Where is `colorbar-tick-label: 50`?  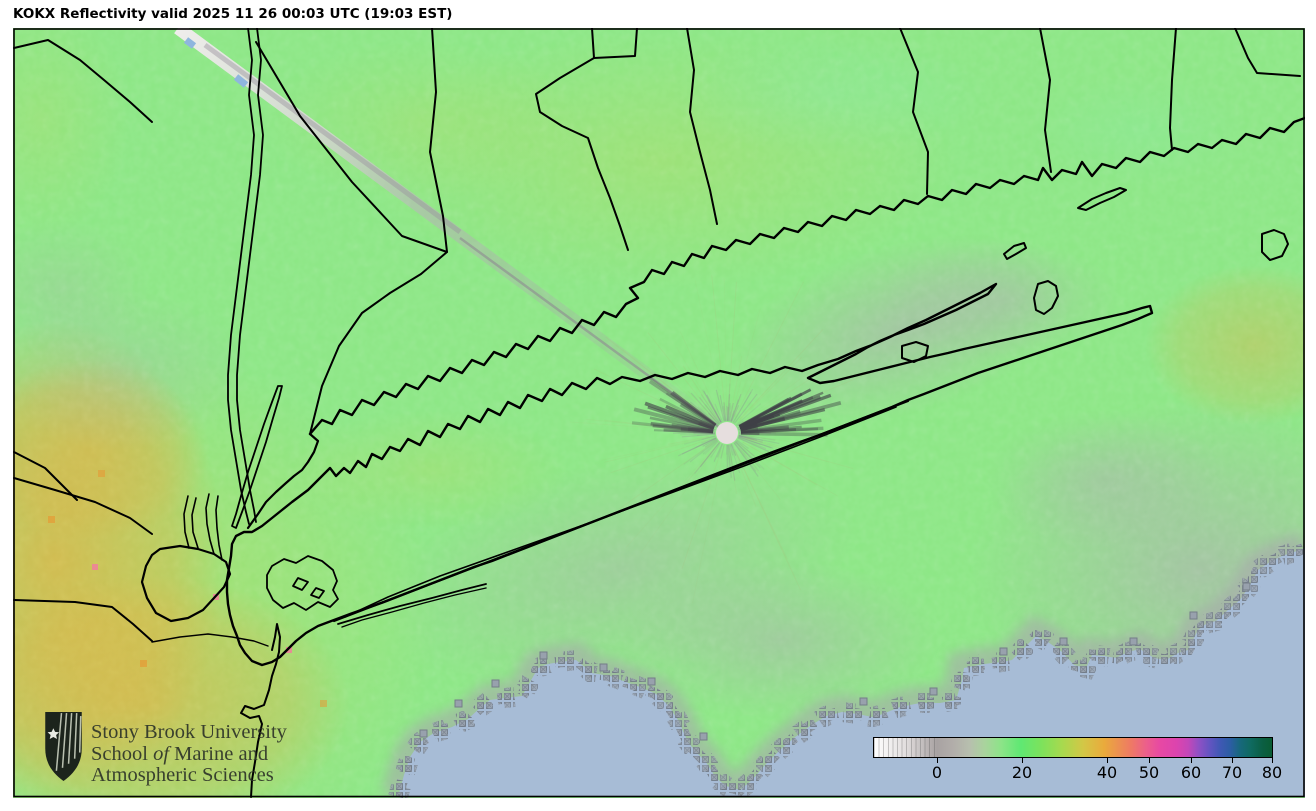
colorbar-tick-label: 50 is located at coordinates (1149, 772).